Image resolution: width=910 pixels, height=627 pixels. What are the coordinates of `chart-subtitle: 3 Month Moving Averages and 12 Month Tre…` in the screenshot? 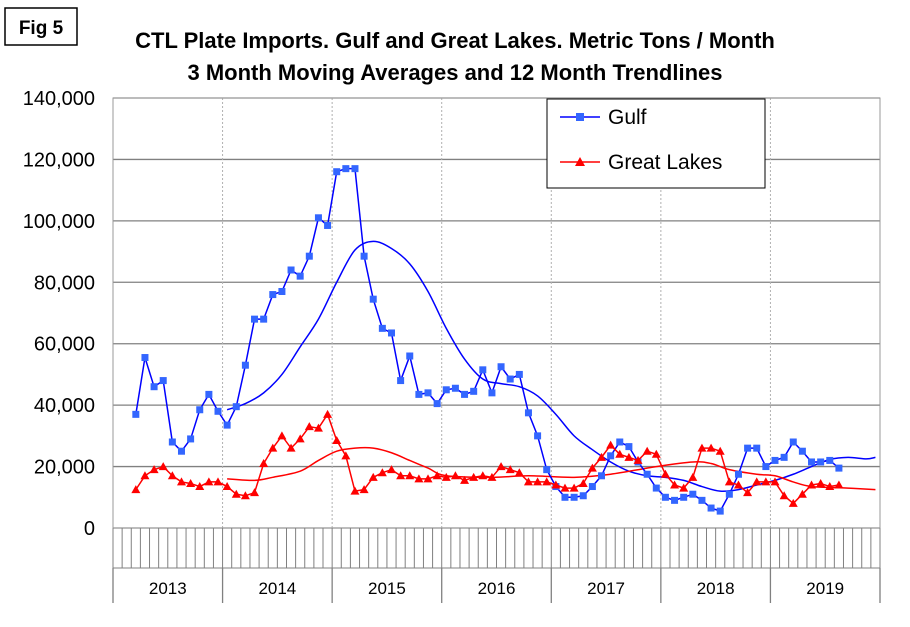 It's located at (455, 72).